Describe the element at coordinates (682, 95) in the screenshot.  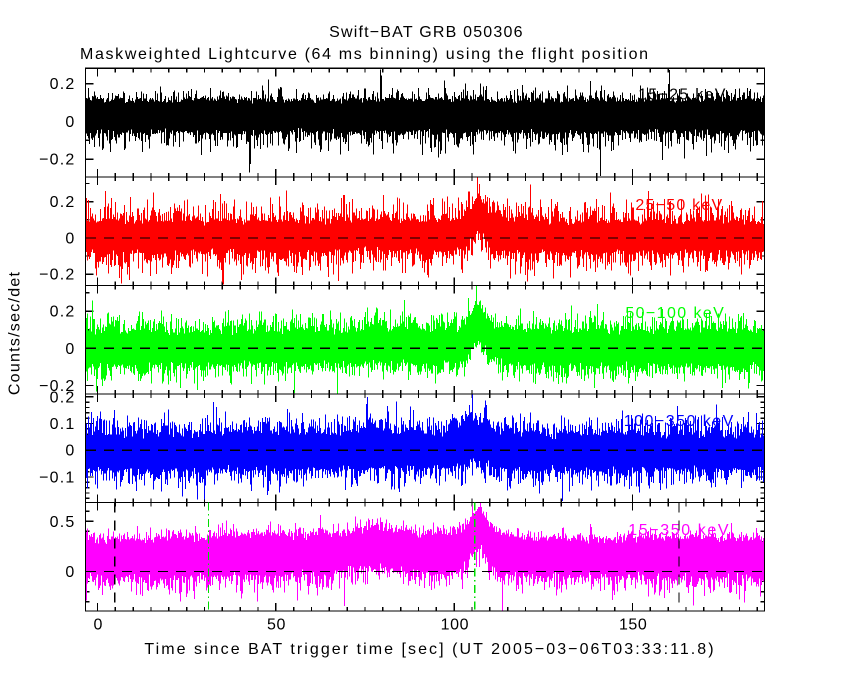
I see `svg-text: 15−25 keV` at that location.